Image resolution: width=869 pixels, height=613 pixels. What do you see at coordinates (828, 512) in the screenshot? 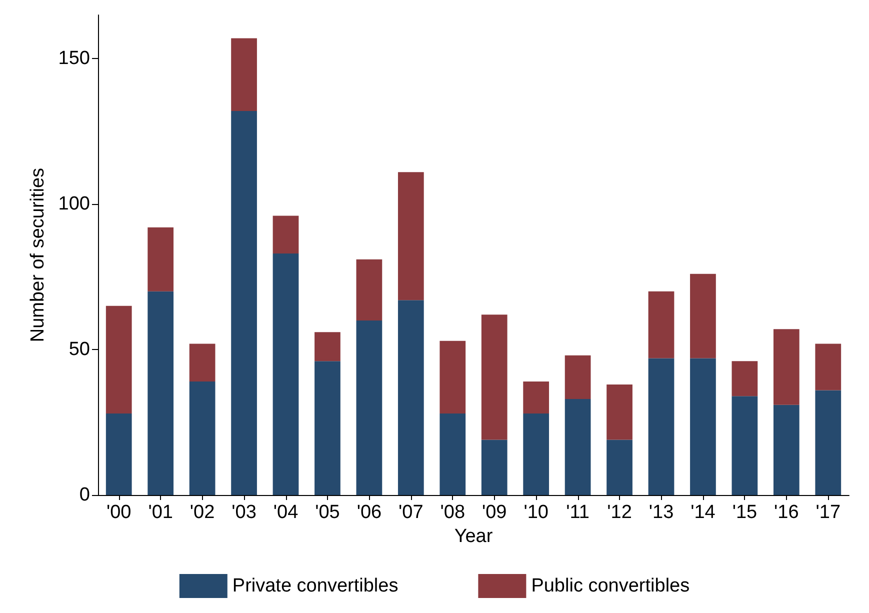
I see `x-tick-label: '17` at bounding box center [828, 512].